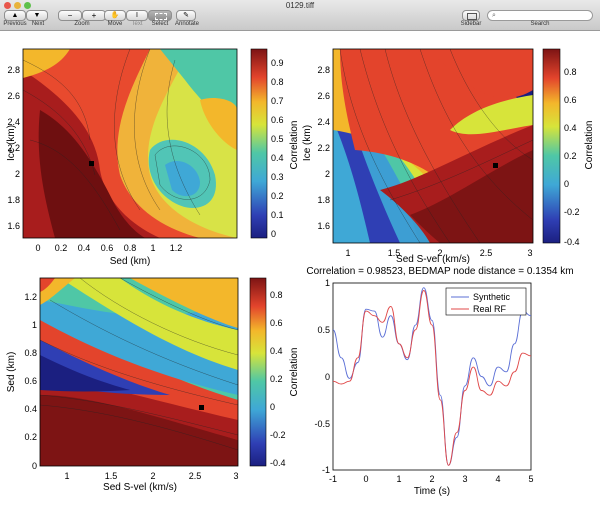 The height and width of the screenshot is (505, 600). Describe the element at coordinates (160, 24) in the screenshot. I see `select-label: Select` at that location.